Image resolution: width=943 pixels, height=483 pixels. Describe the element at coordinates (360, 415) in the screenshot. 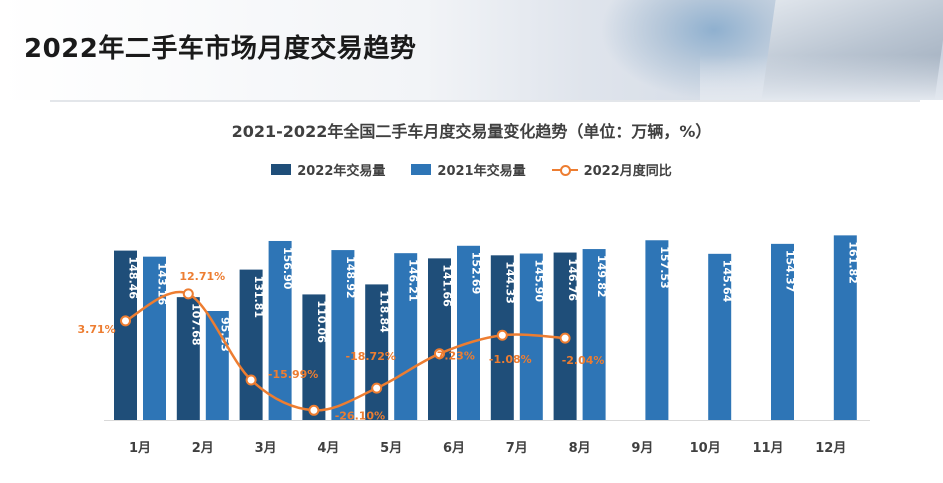

I see `yoy-label-4: -26.10%` at that location.